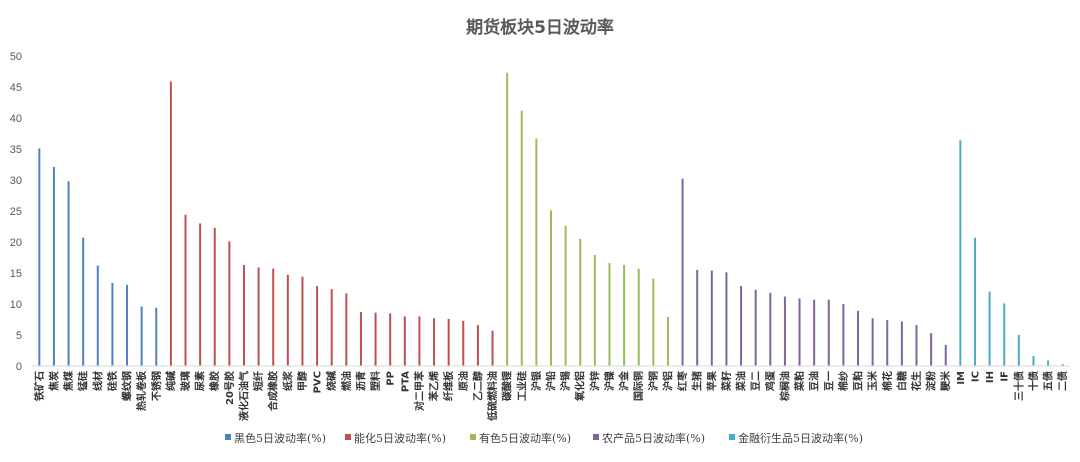  Describe the element at coordinates (39, 386) in the screenshot. I see `x-tick-label: 铁矿石` at that location.